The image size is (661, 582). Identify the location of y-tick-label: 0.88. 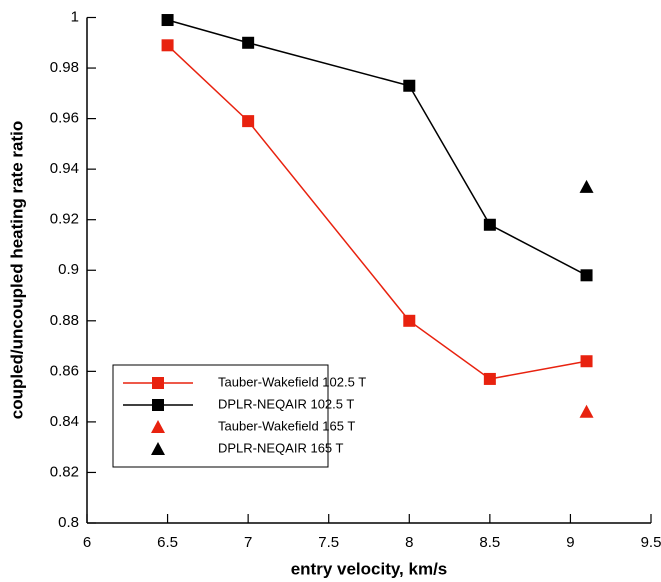
(64, 320).